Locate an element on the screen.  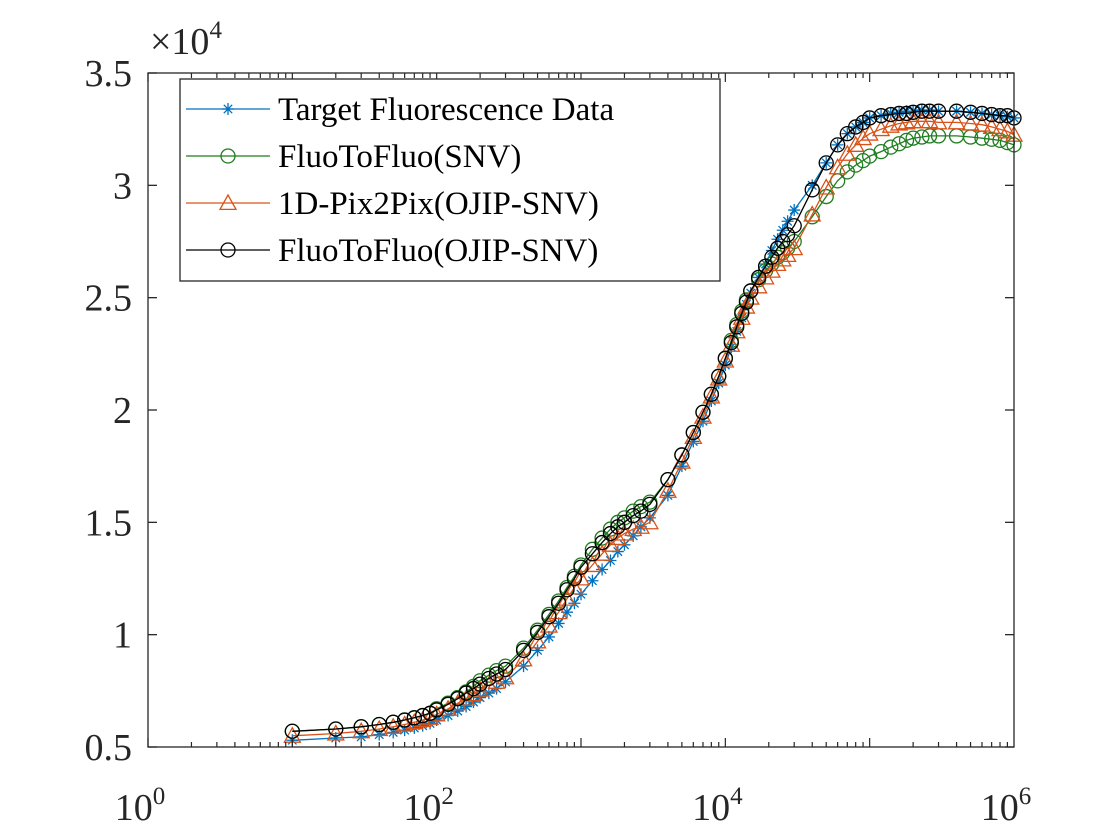
legend-box is located at coordinates (450, 180).